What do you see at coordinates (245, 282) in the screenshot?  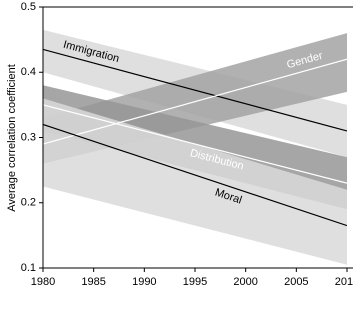 I see `x-tick-label: 2000` at bounding box center [245, 282].